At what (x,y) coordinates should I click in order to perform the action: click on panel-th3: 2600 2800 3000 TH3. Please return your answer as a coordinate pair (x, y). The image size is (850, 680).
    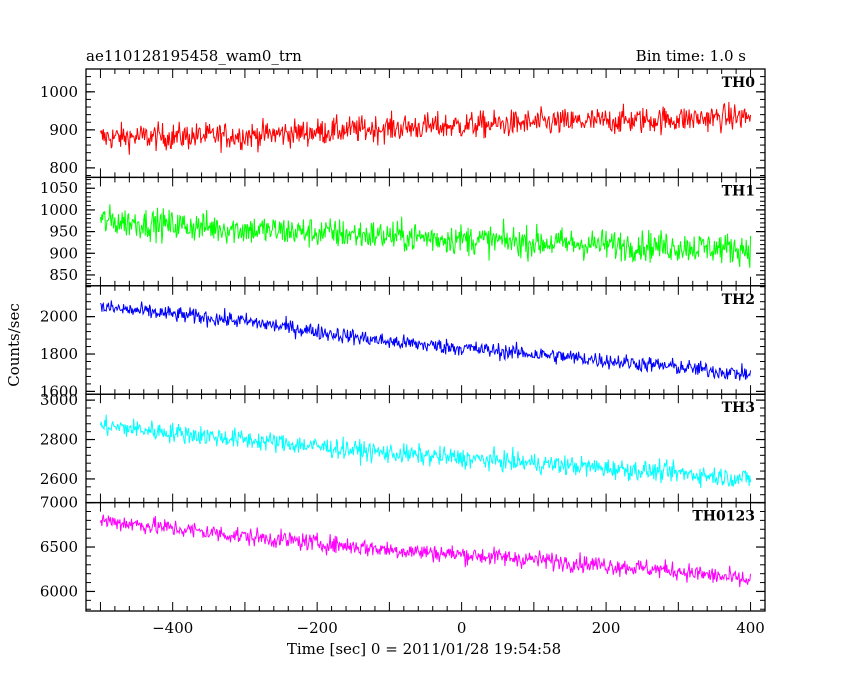
    Looking at the image, I should click on (403, 447).